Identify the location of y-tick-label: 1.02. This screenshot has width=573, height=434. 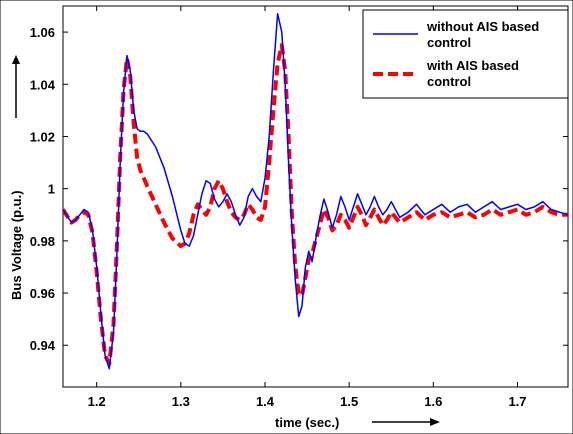
(42, 136).